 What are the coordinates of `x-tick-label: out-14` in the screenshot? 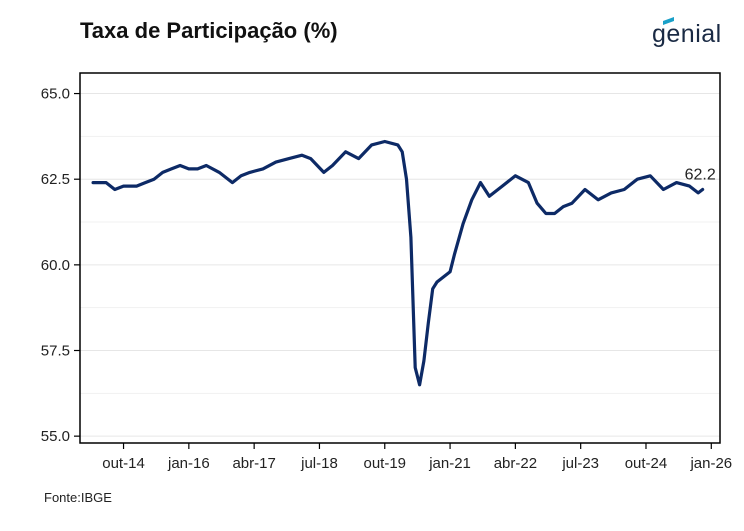 It's located at (123, 463).